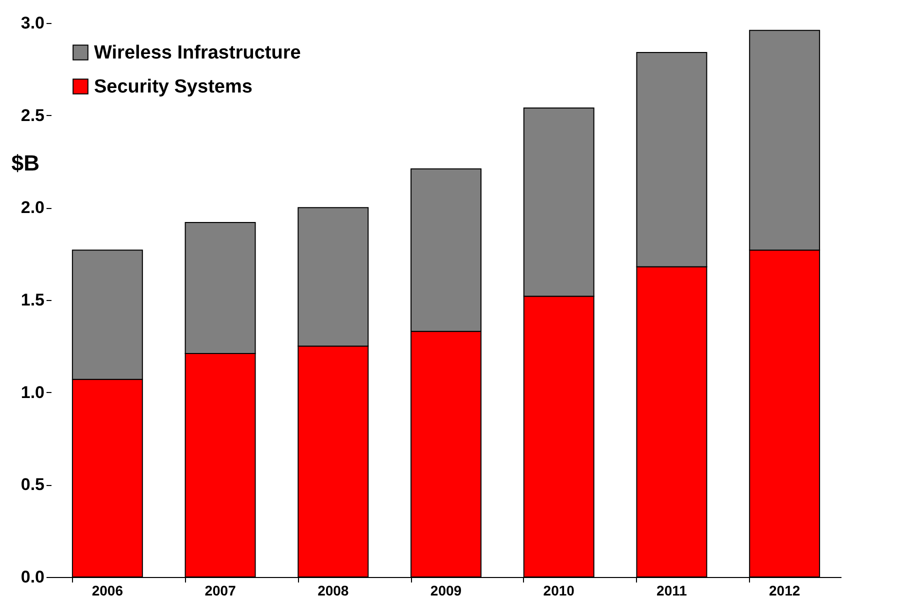 This screenshot has width=903, height=607. Describe the element at coordinates (32, 577) in the screenshot. I see `y-tick-label: 0.0` at that location.